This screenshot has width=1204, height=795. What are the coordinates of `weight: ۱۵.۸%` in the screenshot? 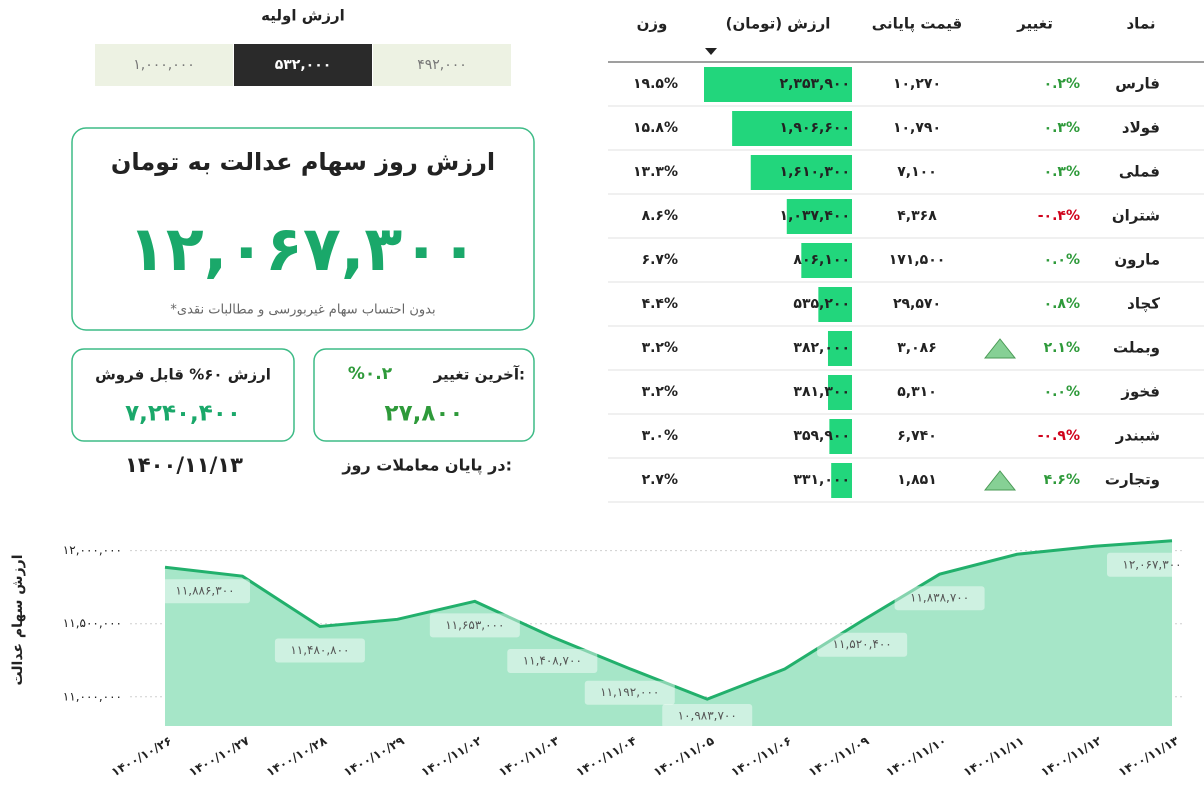 It's located at (655, 128).